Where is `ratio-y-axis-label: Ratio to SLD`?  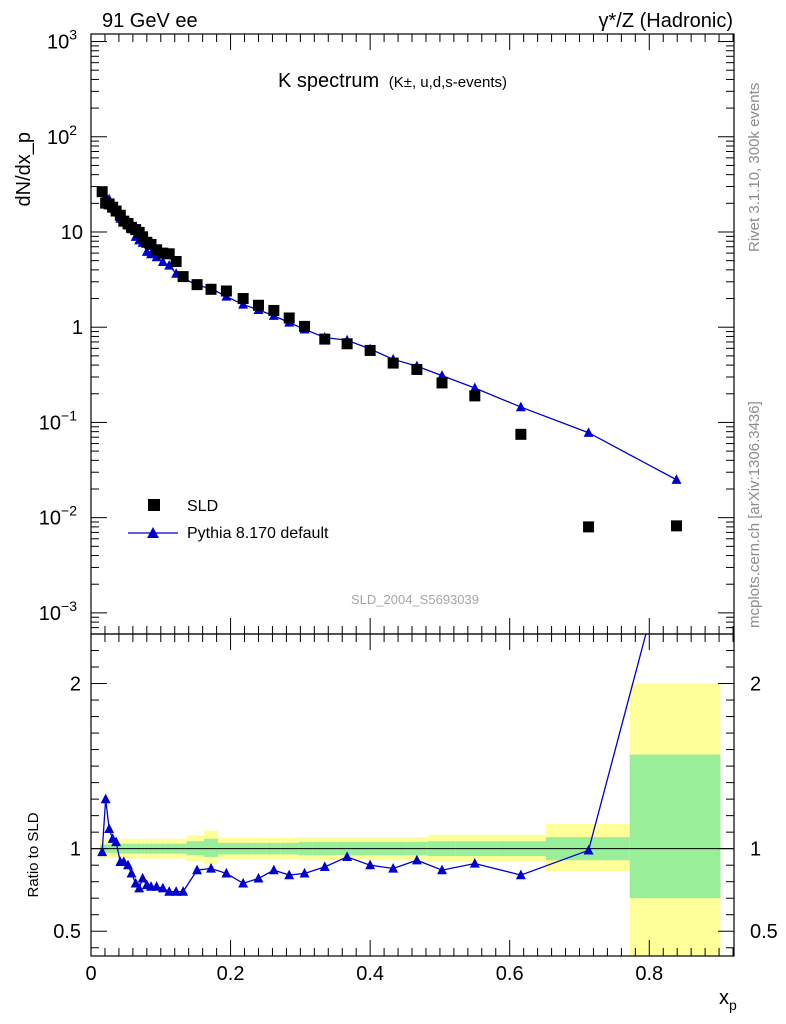
ratio-y-axis-label: Ratio to SLD is located at coordinates (33, 854).